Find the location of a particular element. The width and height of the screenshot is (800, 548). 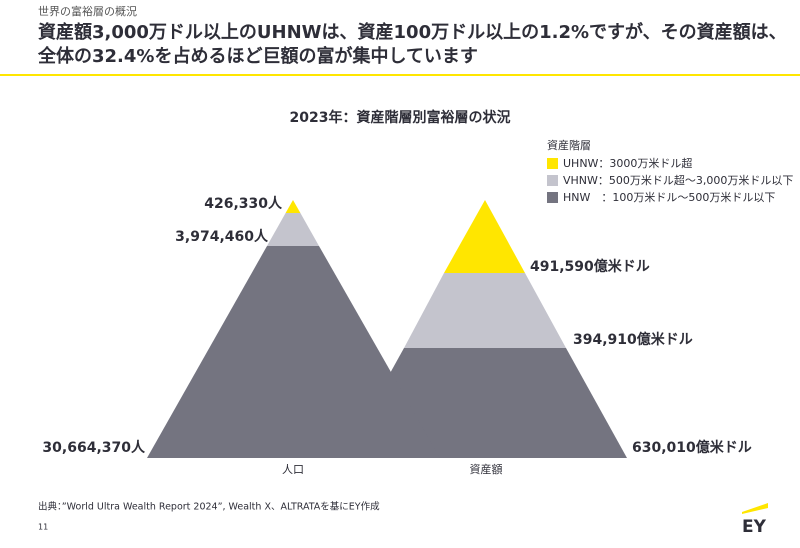

chart-title: 2023年：資産階層別富裕層の状況 is located at coordinates (400, 117).